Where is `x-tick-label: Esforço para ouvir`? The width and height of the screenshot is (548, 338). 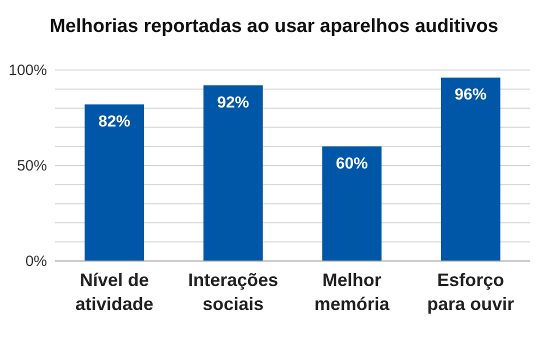 x-tick-label: Esforço para ouvir is located at coordinates (470, 292).